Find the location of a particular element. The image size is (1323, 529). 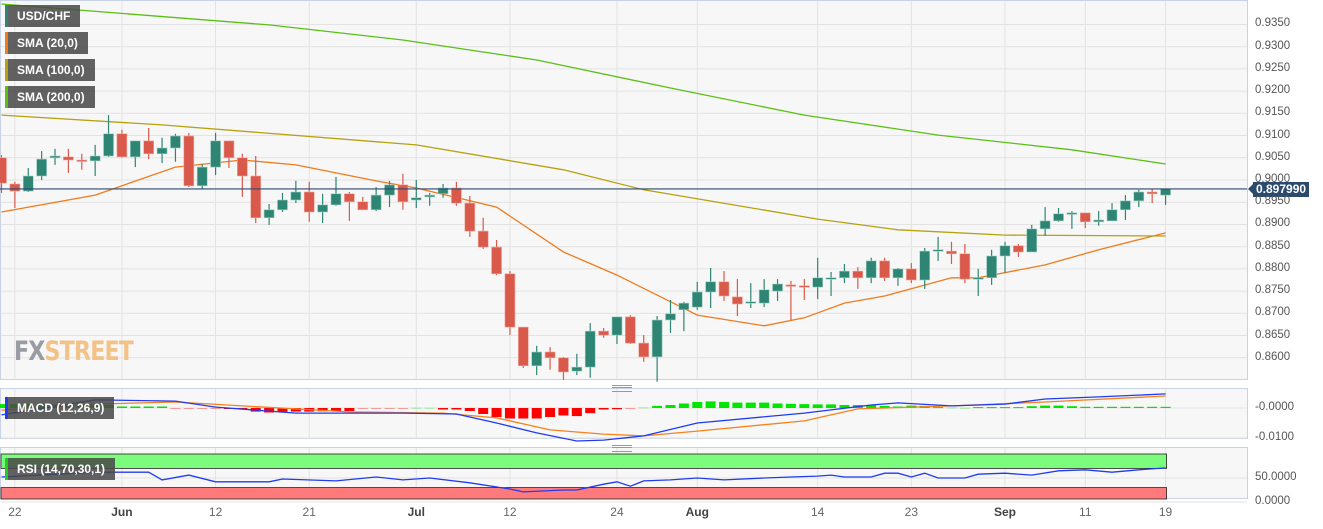

legend-sma20: SMA (20,0) is located at coordinates (46, 43).